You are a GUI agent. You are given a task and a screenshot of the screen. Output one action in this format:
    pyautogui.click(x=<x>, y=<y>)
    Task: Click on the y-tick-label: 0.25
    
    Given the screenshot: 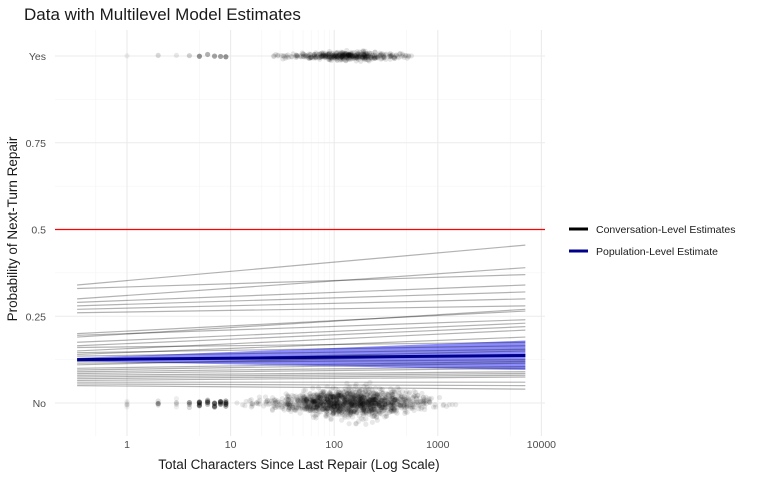 What is the action you would take?
    pyautogui.click(x=36, y=317)
    